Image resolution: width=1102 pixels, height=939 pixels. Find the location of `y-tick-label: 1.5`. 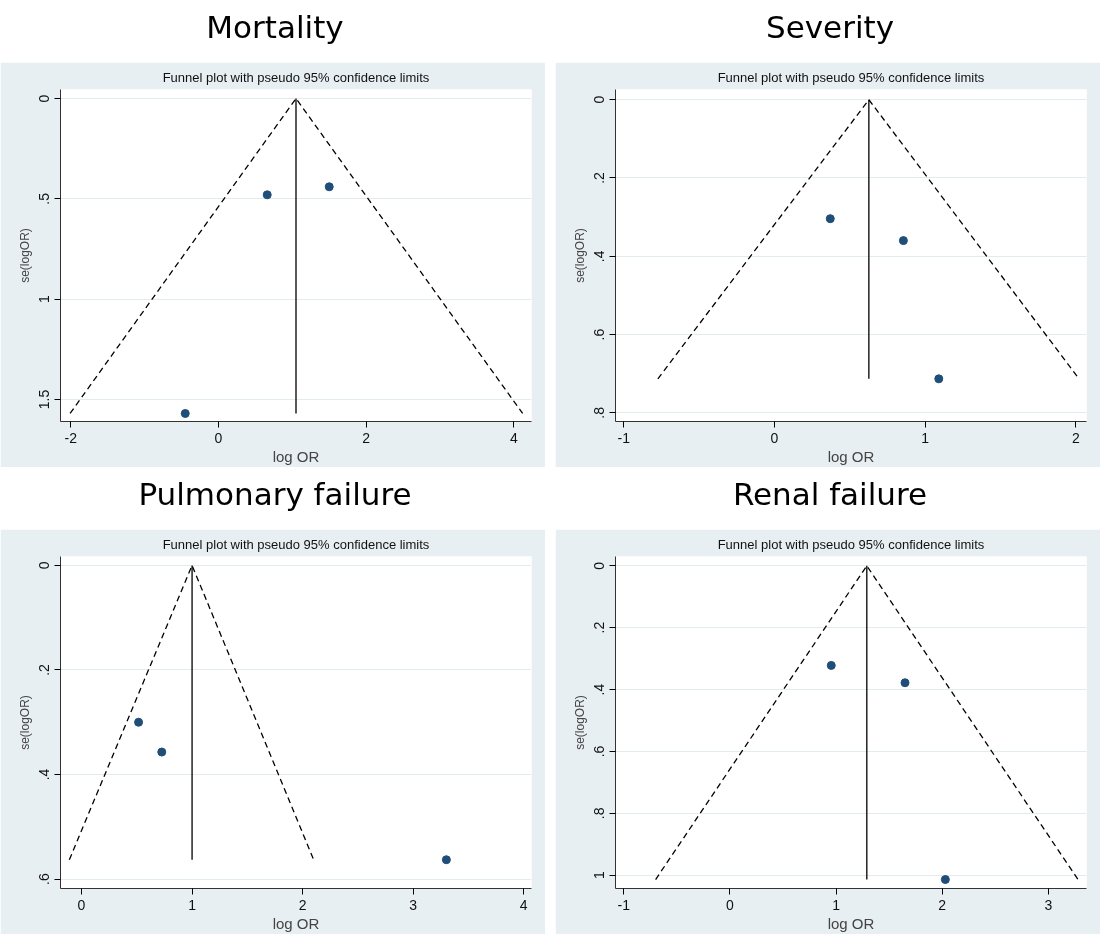

y-tick-label: 1.5 is located at coordinates (44, 399).